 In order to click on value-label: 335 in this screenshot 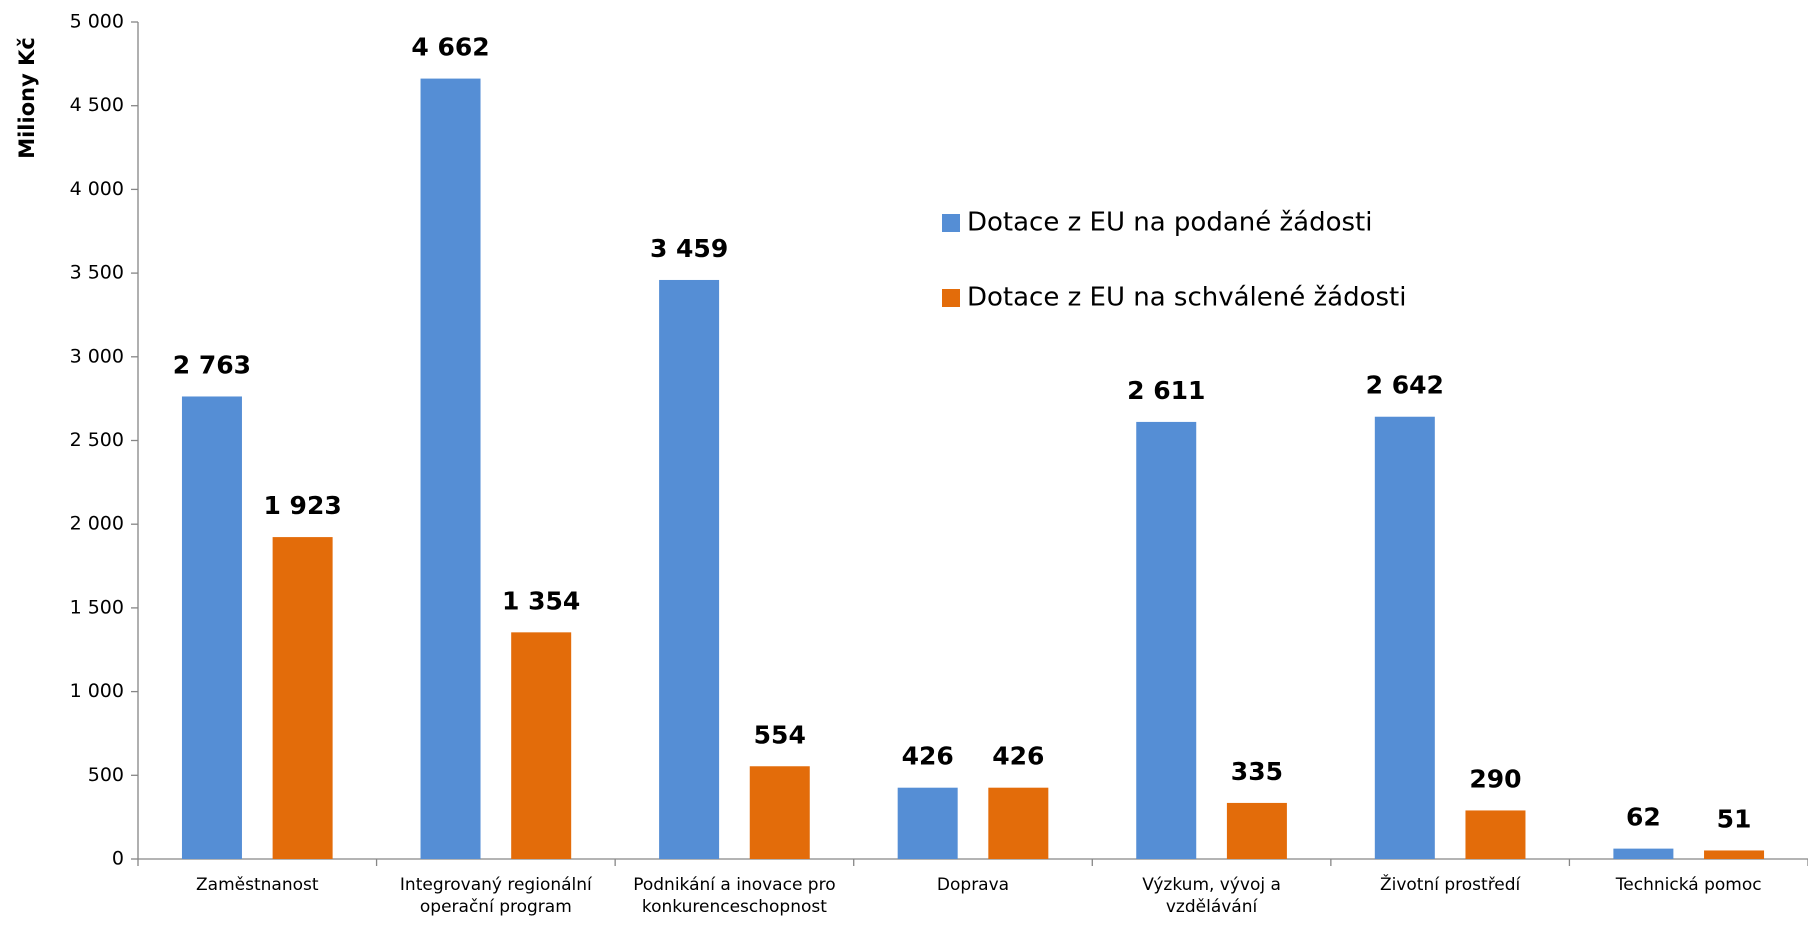, I will do `click(1257, 771)`.